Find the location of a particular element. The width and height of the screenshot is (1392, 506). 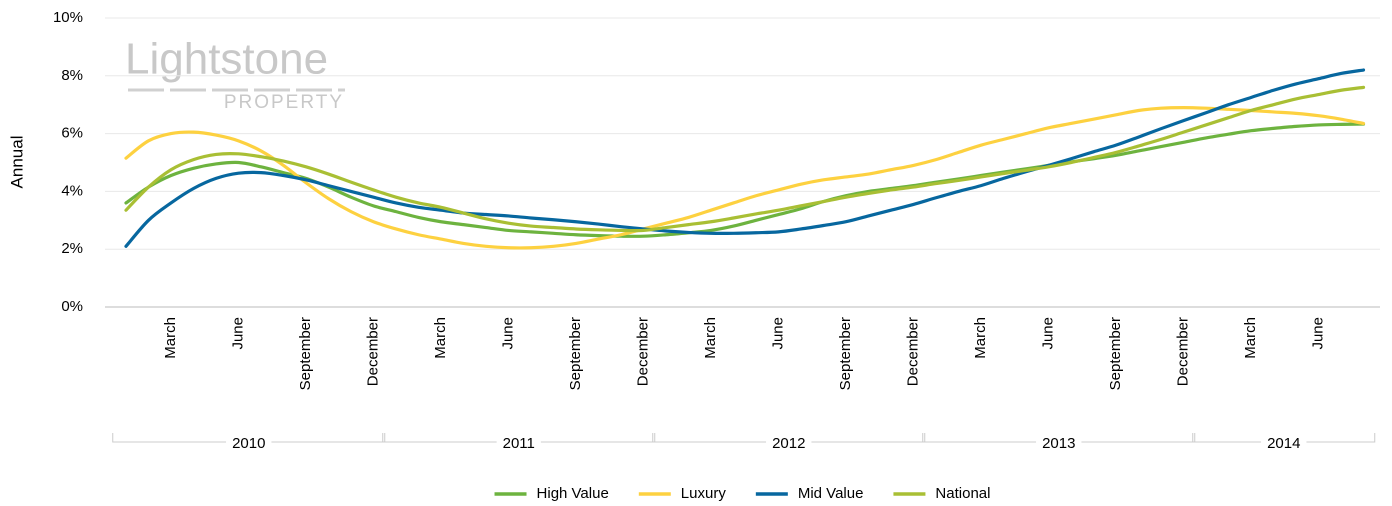

y-axis-title: Annual is located at coordinates (16, 162).